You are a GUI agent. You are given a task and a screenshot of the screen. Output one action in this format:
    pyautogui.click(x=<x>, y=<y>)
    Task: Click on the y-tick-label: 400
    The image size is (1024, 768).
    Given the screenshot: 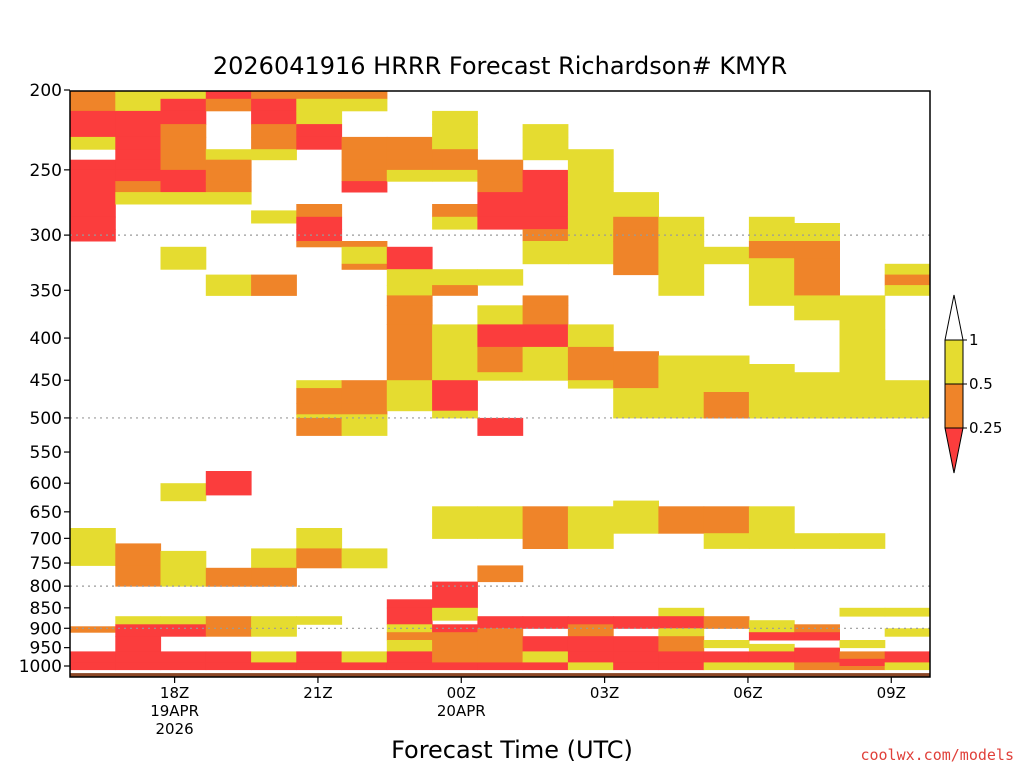 What is the action you would take?
    pyautogui.click(x=46, y=339)
    